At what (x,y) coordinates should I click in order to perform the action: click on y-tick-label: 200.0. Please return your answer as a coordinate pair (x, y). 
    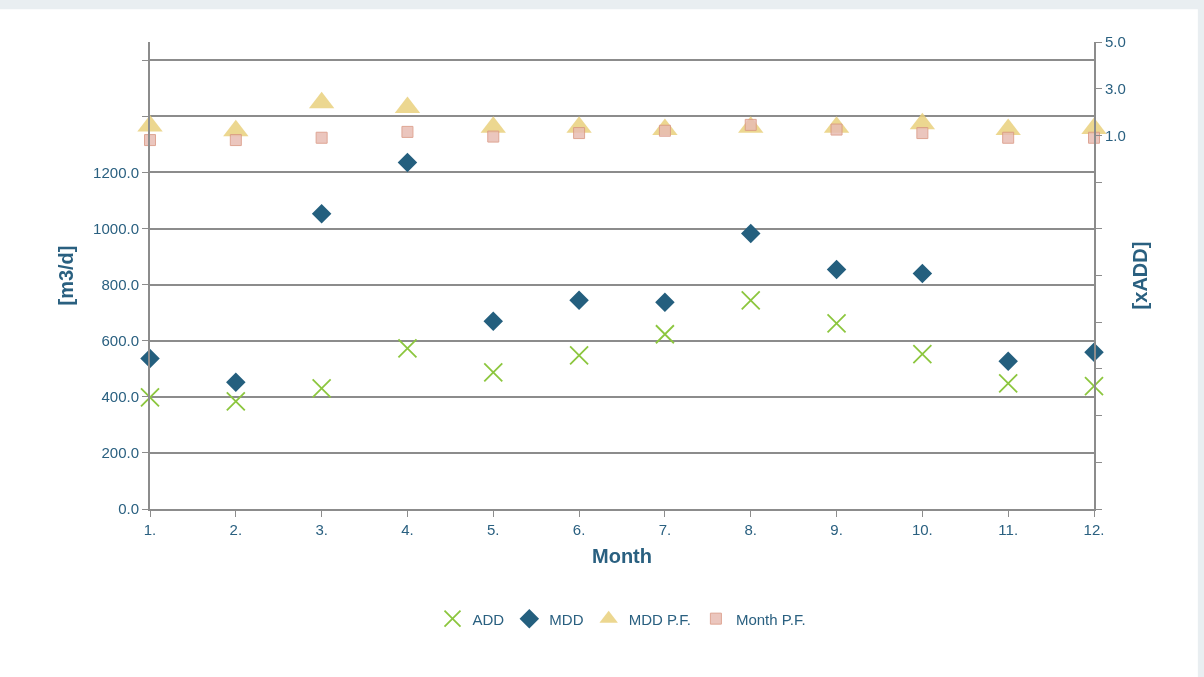
    Looking at the image, I should click on (120, 453).